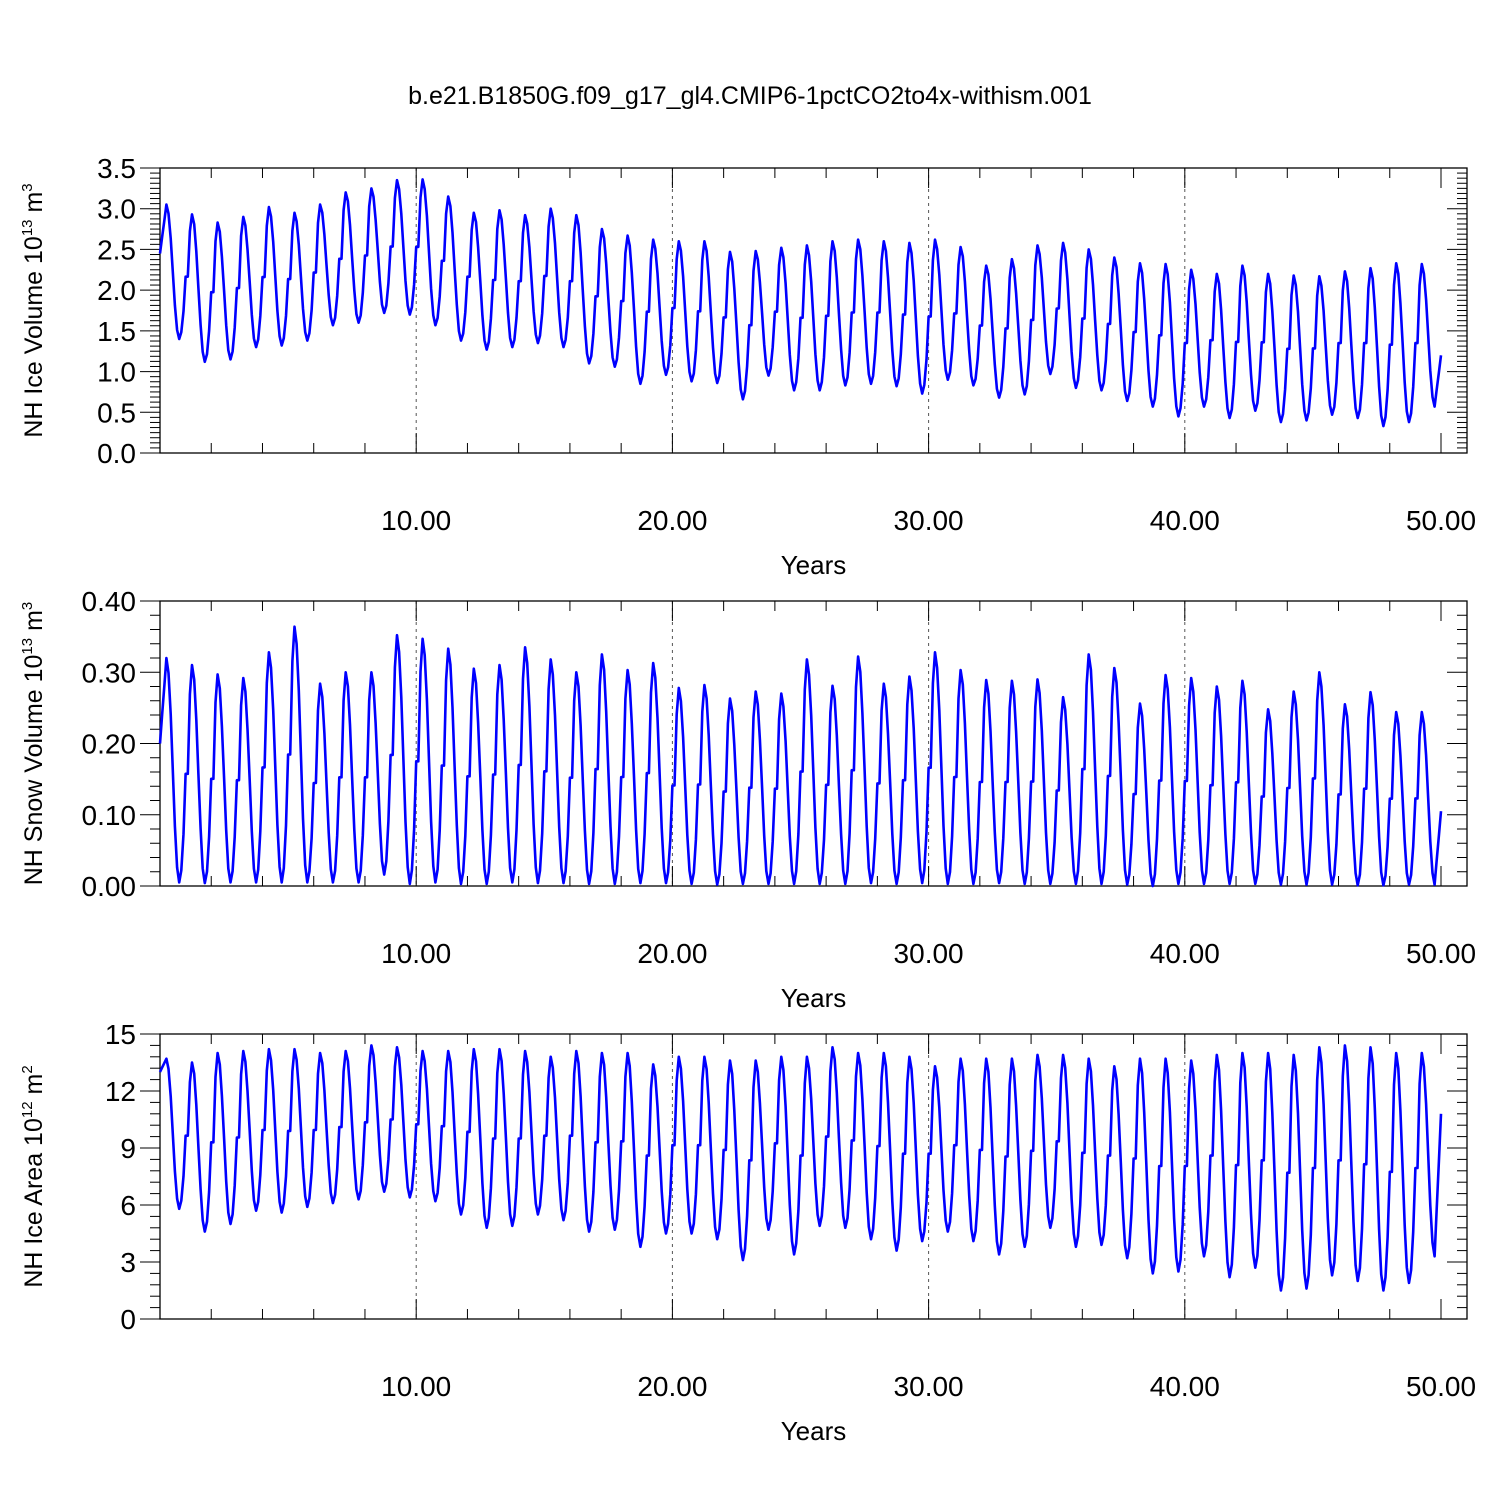  I want to click on y-tick-label: 6, so click(128, 1205).